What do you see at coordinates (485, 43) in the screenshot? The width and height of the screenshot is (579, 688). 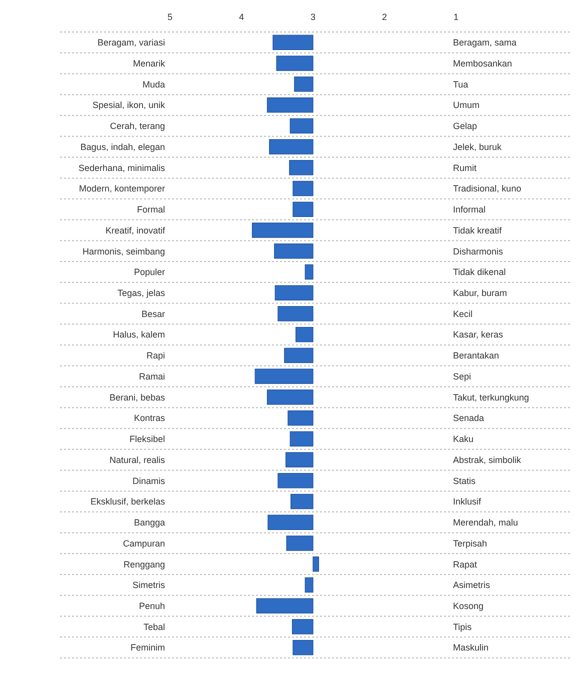 I see `y2-tick-label: Beragam, sama` at bounding box center [485, 43].